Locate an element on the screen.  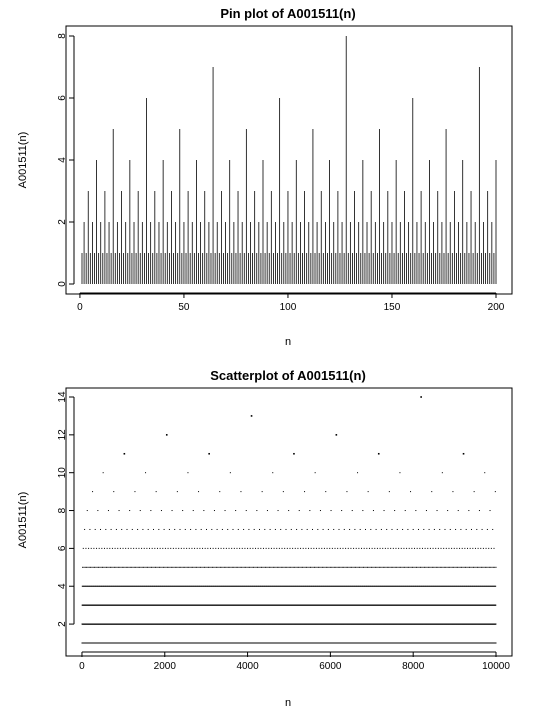
pin-plot-x-tick-label: 150 is located at coordinates (392, 307).